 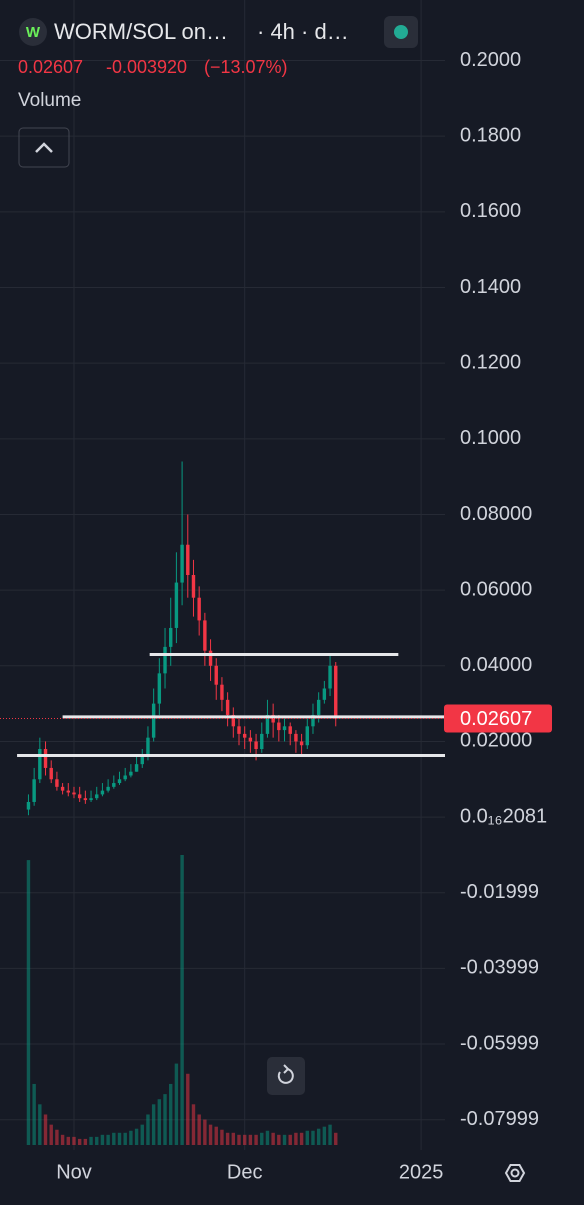 I want to click on y-tick-label: 0.08000, so click(x=496, y=514).